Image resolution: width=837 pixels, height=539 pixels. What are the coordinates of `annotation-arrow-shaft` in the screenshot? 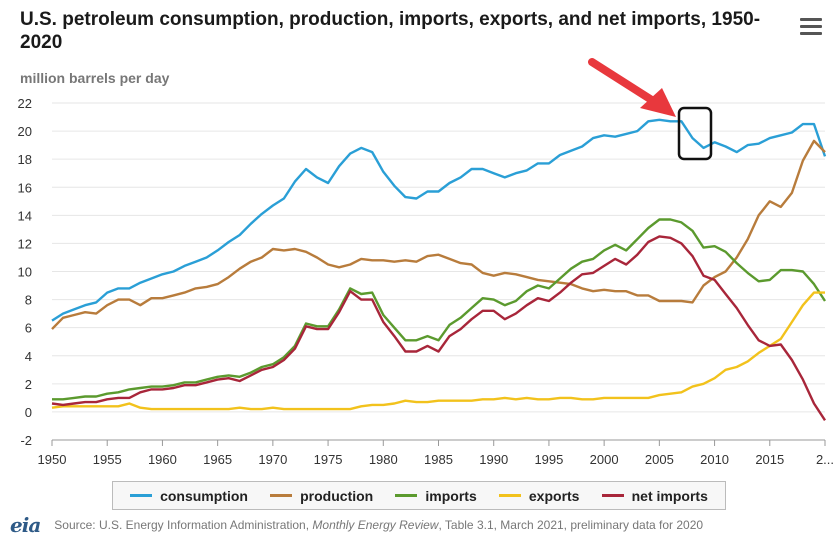 It's located at (625, 83).